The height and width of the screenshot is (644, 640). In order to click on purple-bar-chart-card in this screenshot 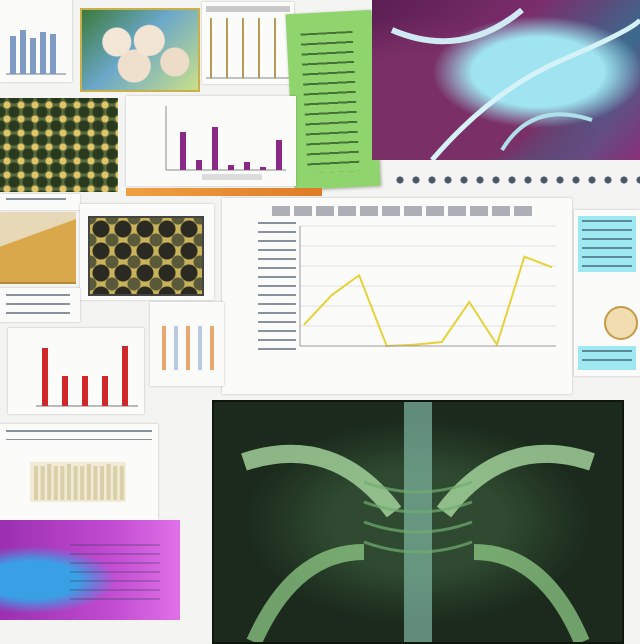, I will do `click(211, 141)`.